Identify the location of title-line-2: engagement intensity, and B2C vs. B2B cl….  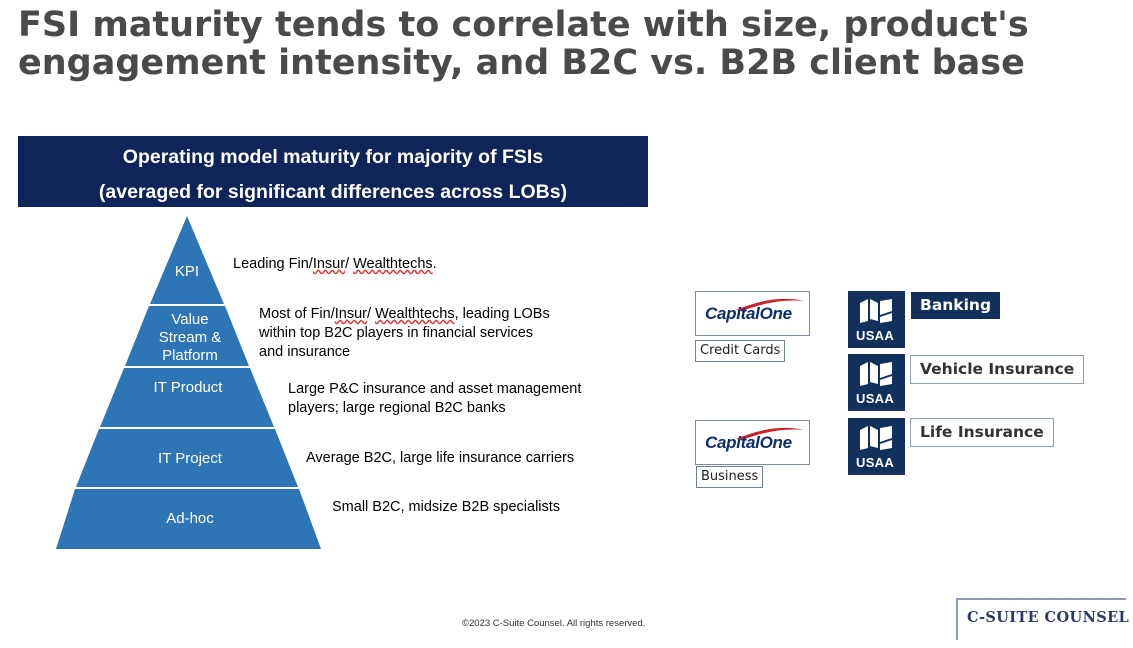
(521, 63).